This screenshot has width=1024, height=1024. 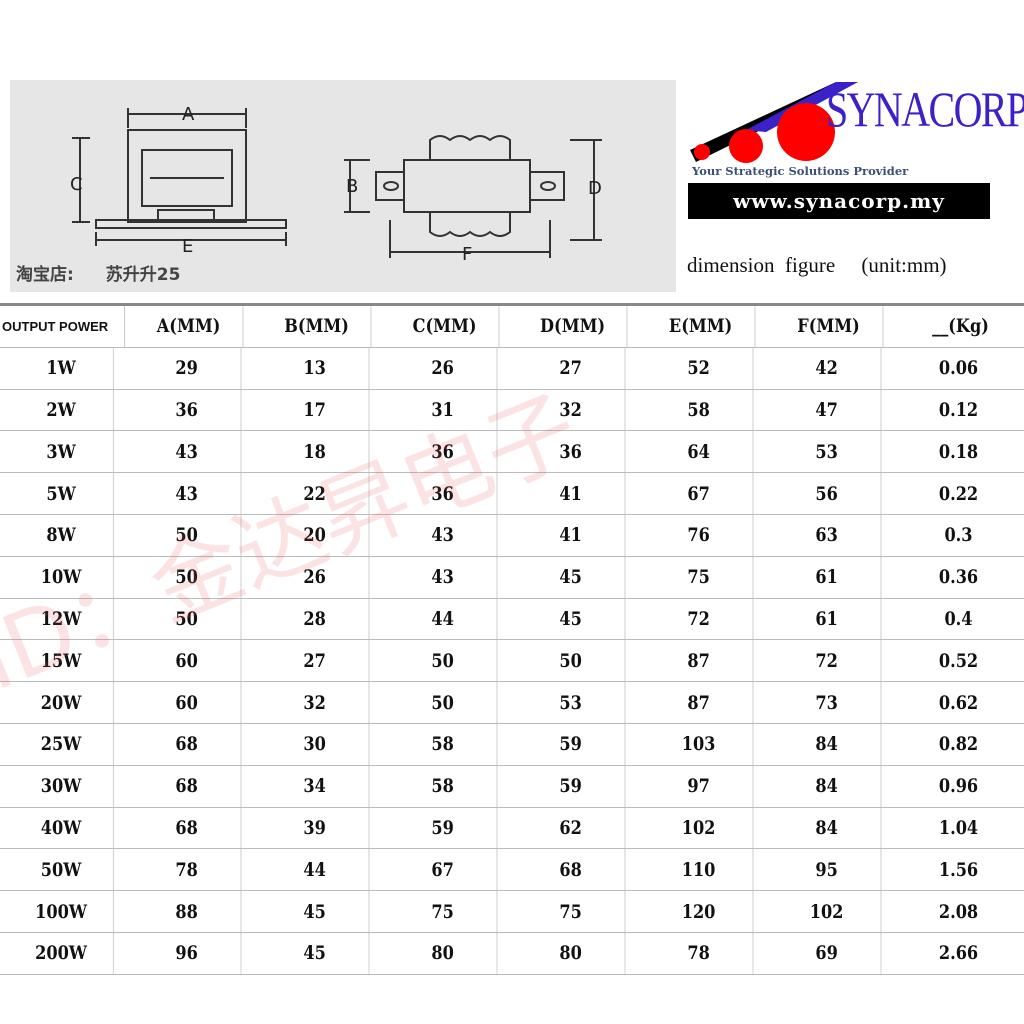 What do you see at coordinates (443, 410) in the screenshot?
I see `value-cell: 31` at bounding box center [443, 410].